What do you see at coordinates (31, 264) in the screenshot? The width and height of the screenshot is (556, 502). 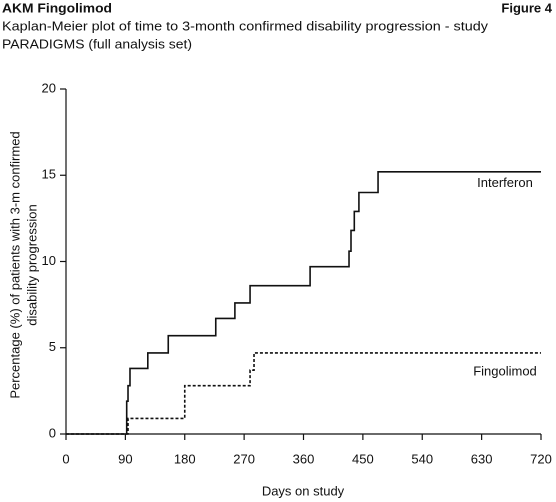 I see `y-axis-label: disability progression` at bounding box center [31, 264].